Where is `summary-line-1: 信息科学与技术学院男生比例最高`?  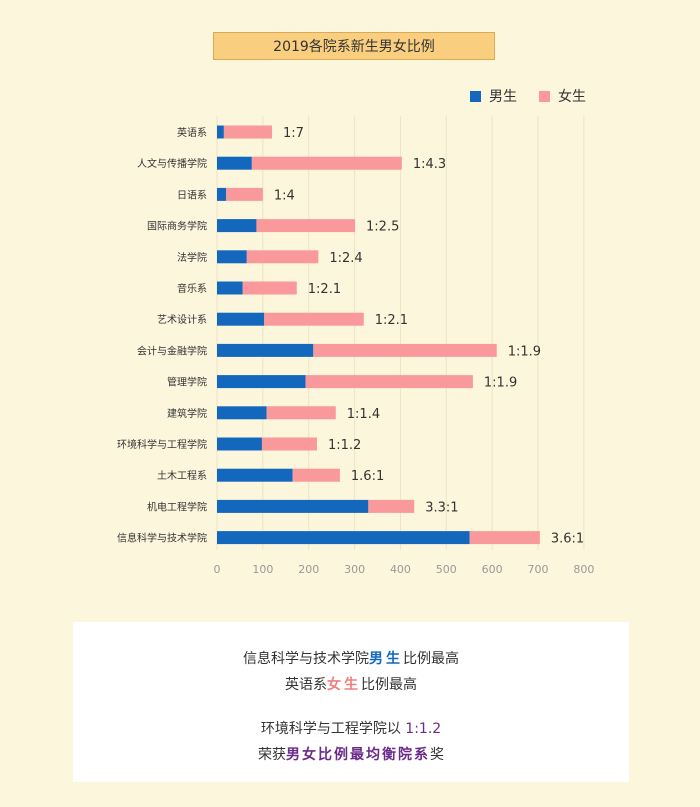
summary-line-1: 信息科学与技术学院男生比例最高 is located at coordinates (351, 658).